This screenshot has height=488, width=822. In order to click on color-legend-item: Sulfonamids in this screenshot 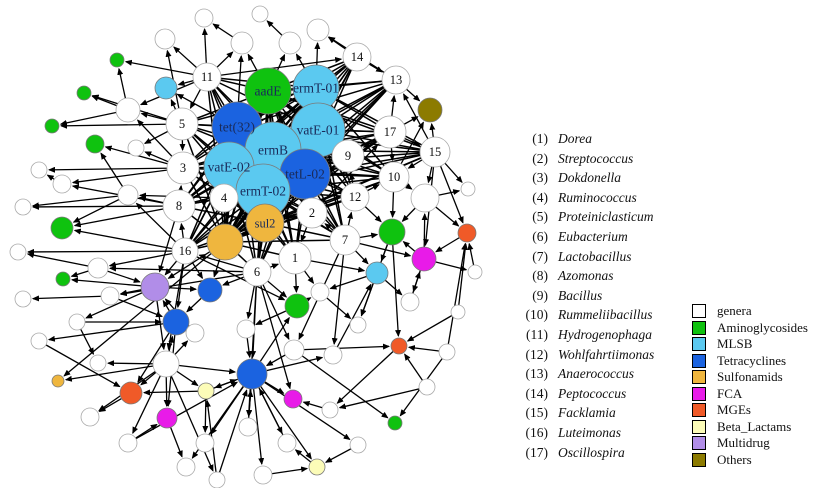, I will do `click(750, 377)`.